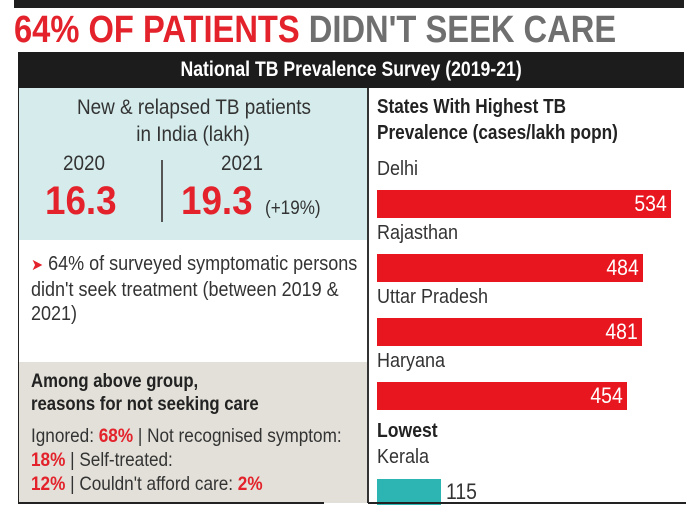  What do you see at coordinates (84, 163) in the screenshot?
I see `year-2020-label: 2020` at bounding box center [84, 163].